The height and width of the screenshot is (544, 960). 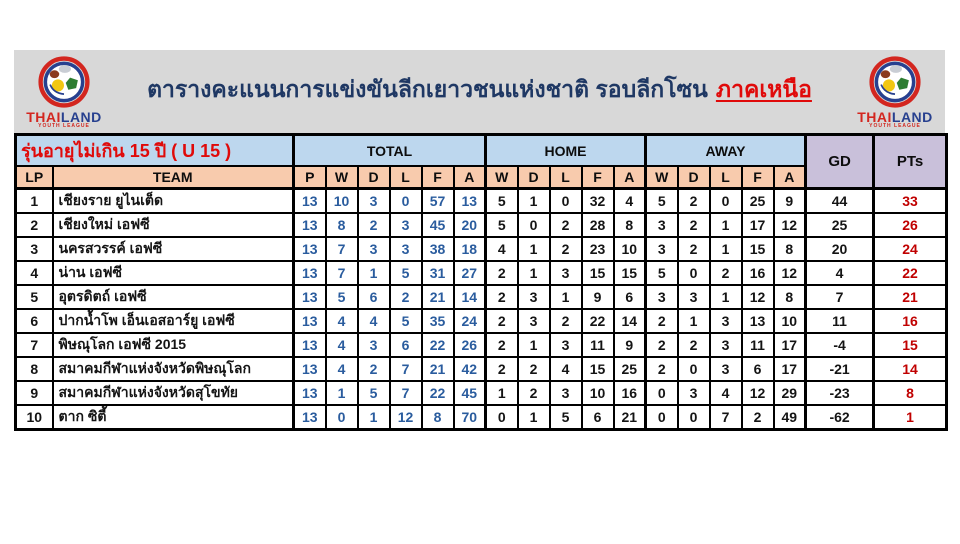 What do you see at coordinates (469, 344) in the screenshot?
I see `stat-cell: 26` at bounding box center [469, 344].